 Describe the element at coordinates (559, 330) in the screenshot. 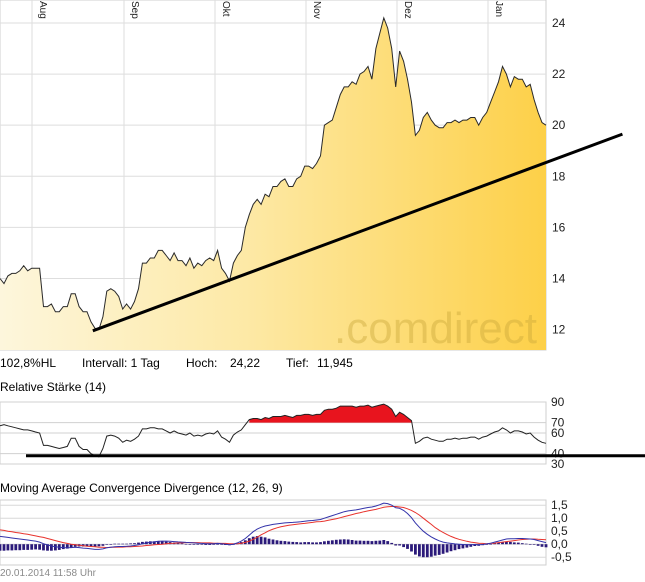

I see `price-tick-label: 12` at that location.